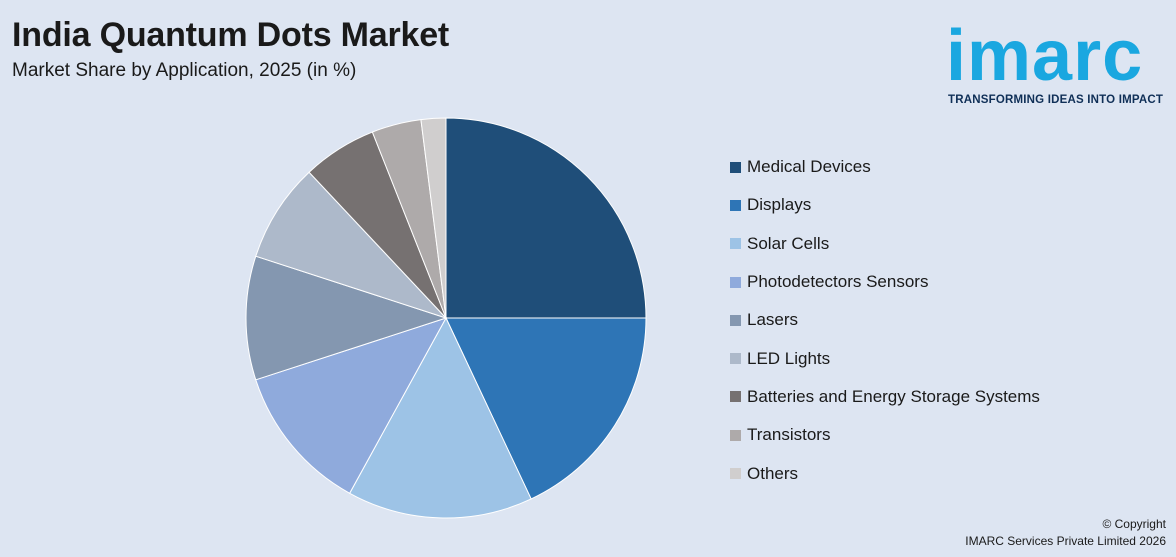 The height and width of the screenshot is (557, 1176). I want to click on pie-slice-solar-cells, so click(440, 417).